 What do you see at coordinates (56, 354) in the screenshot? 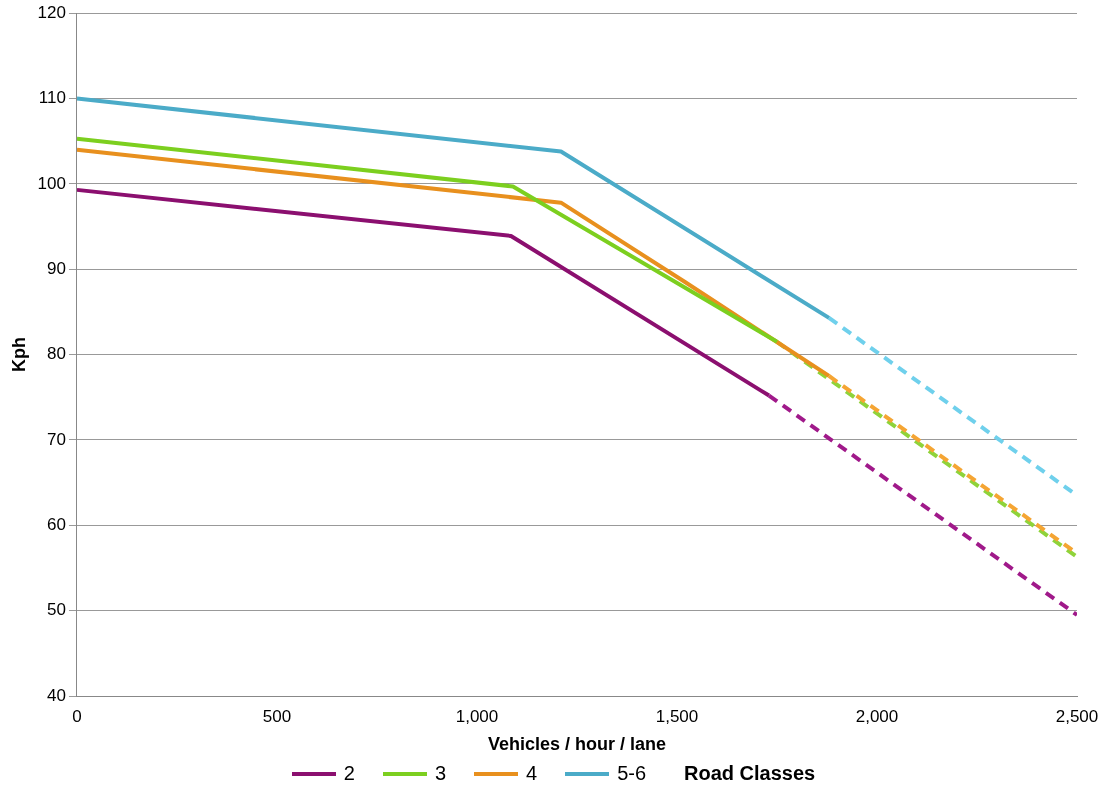
I see `y-tick-label: 80` at bounding box center [56, 354].